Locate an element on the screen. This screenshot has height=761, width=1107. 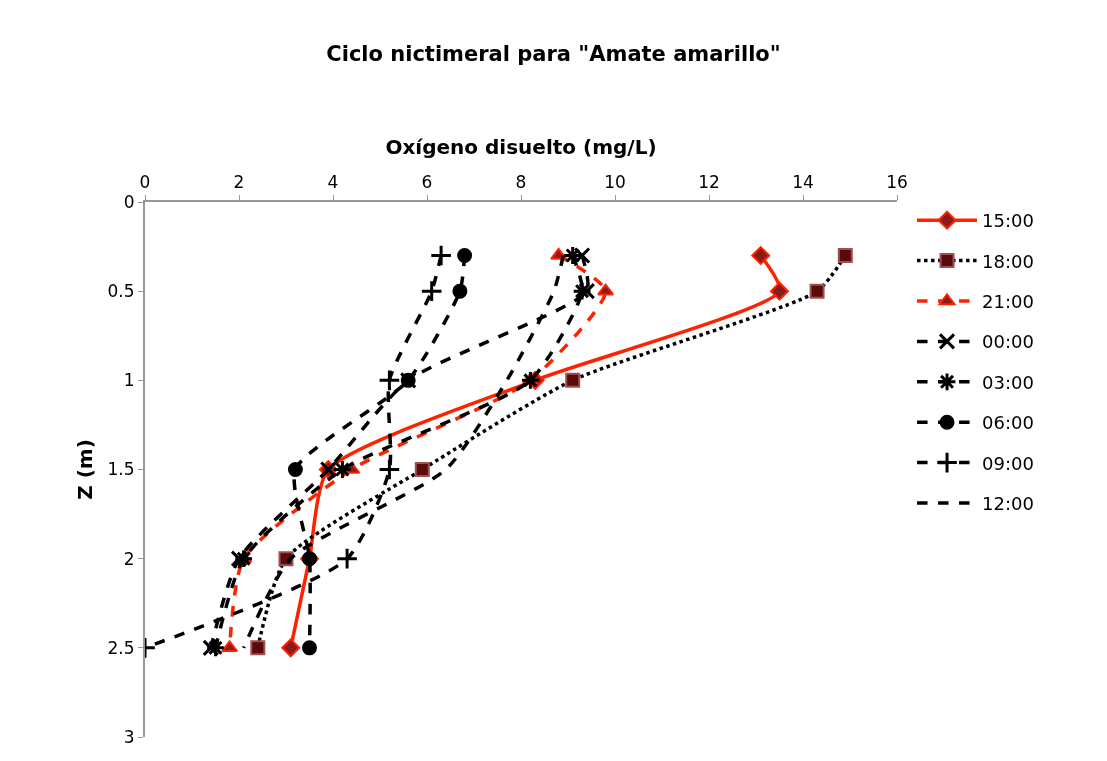
y-axis-title: Z (m) is located at coordinates (84, 469).